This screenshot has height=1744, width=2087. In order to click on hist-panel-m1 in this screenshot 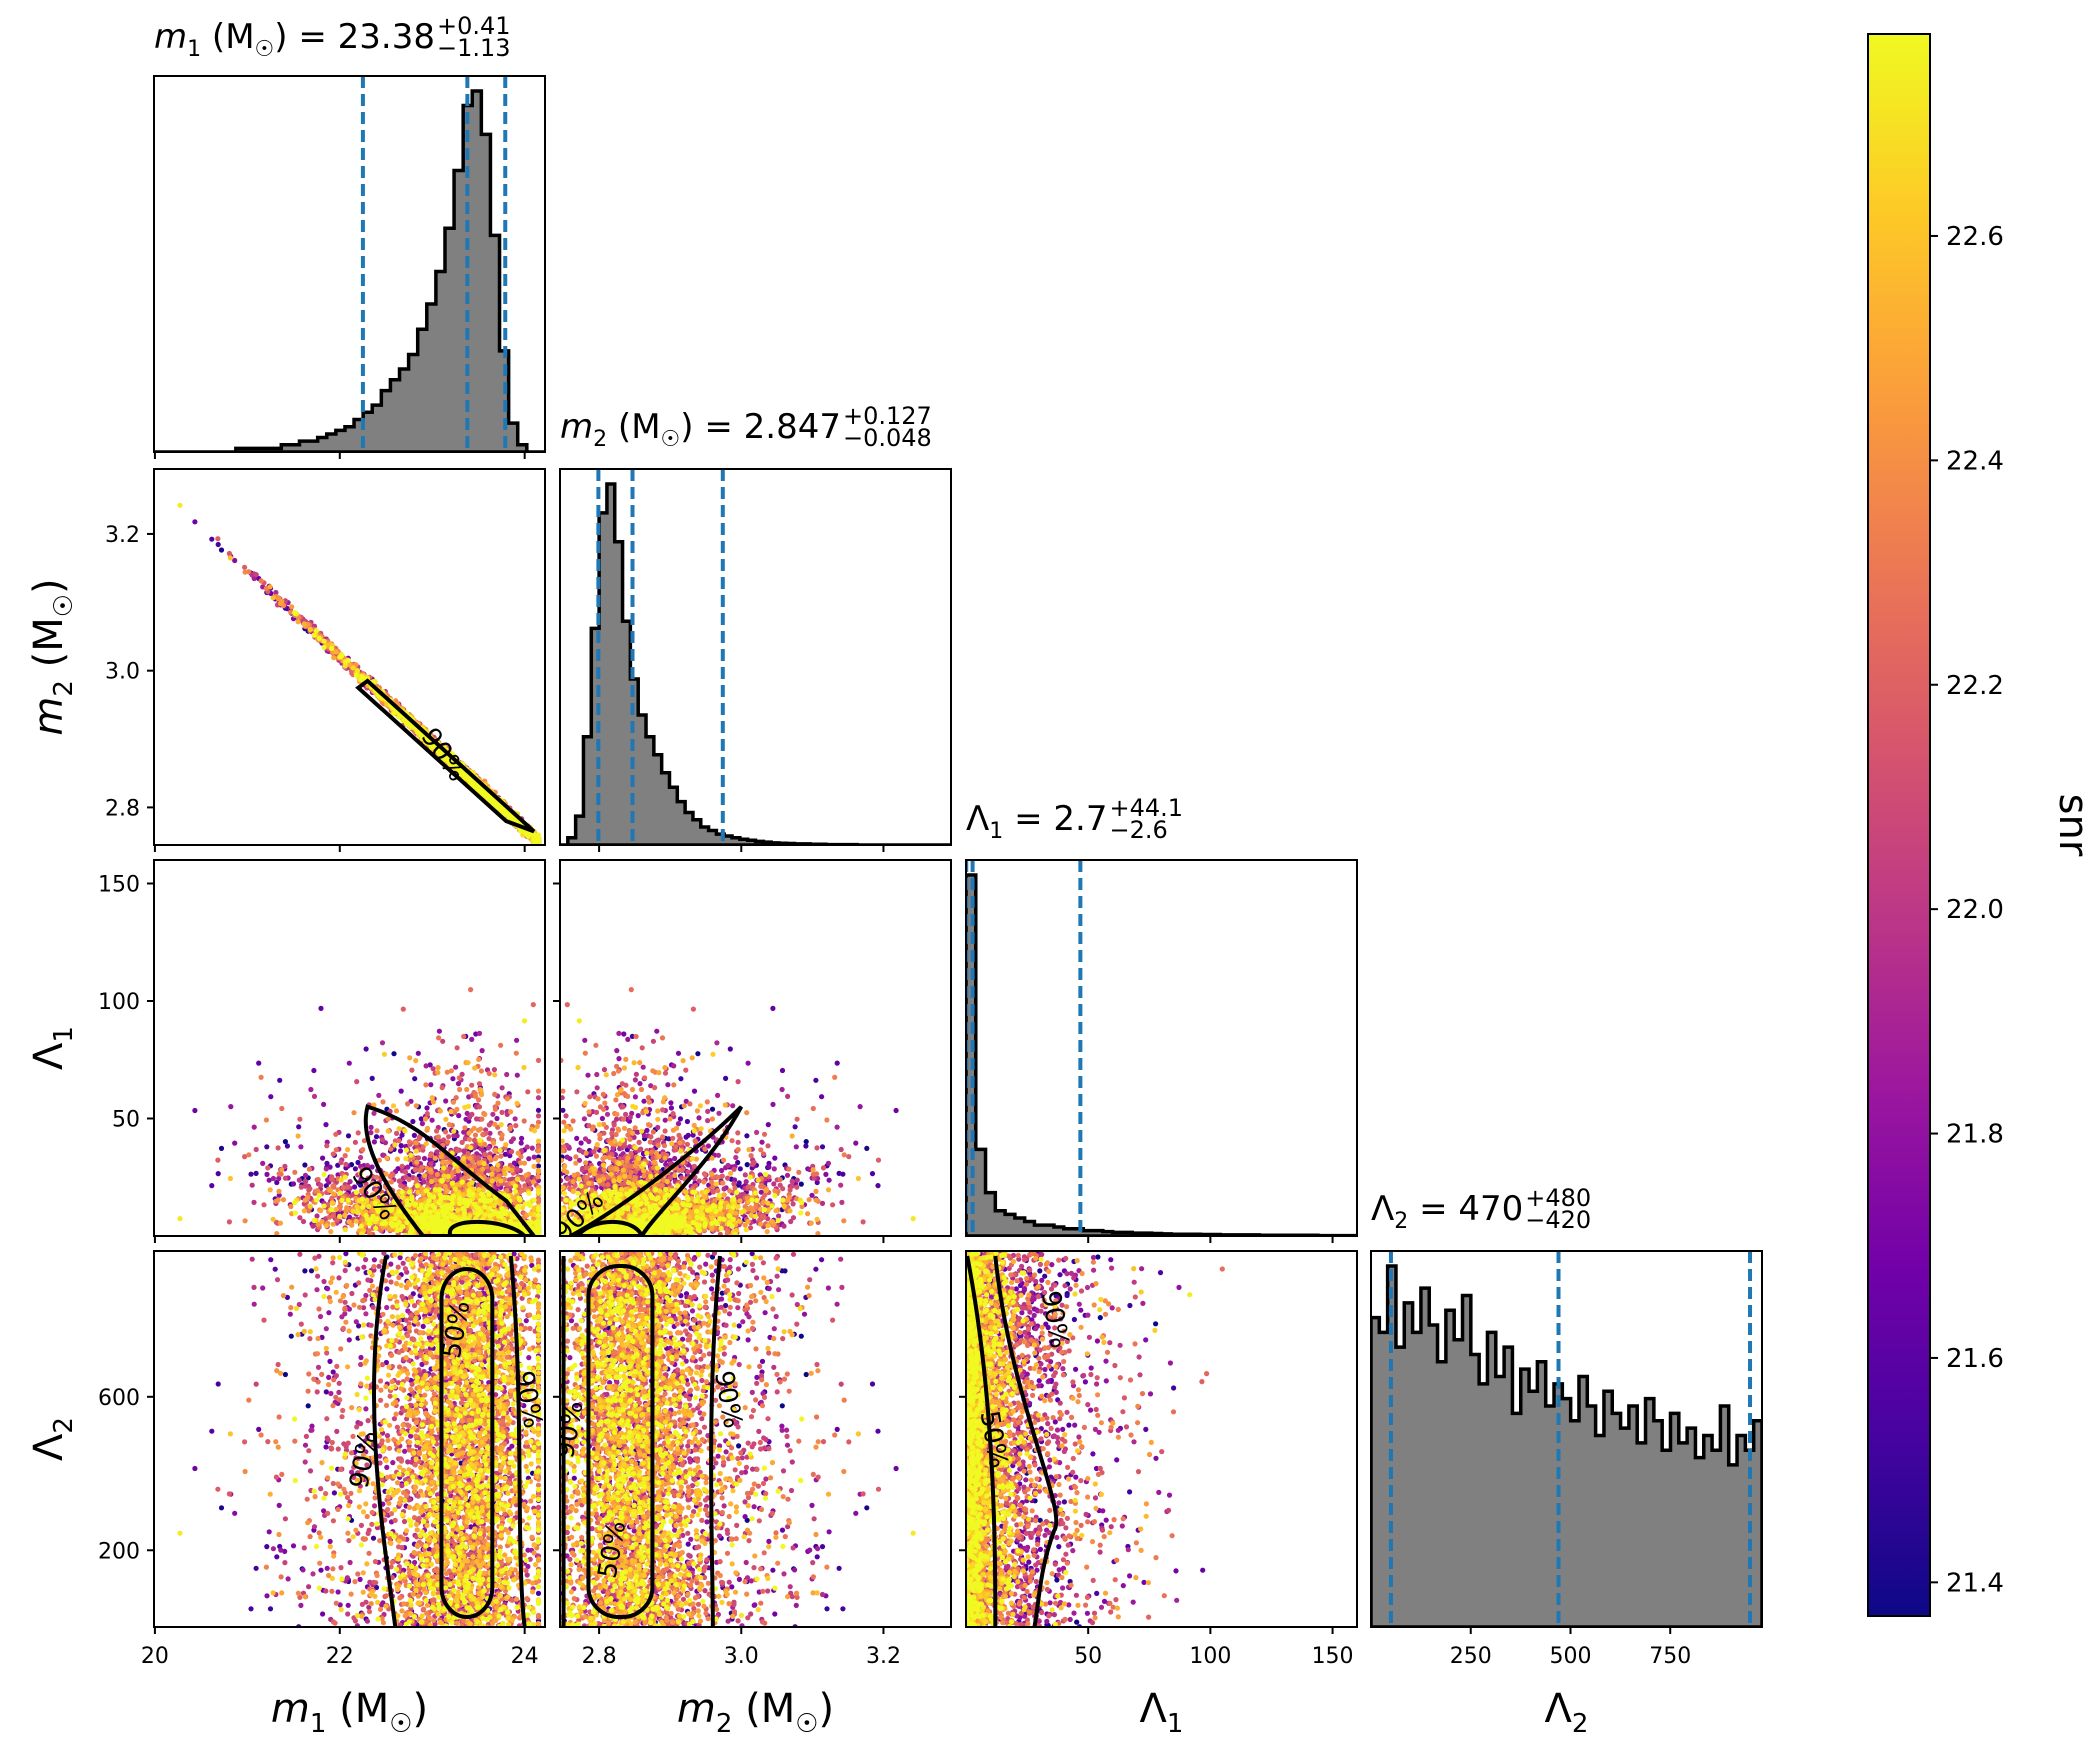, I will do `click(349, 267)`.